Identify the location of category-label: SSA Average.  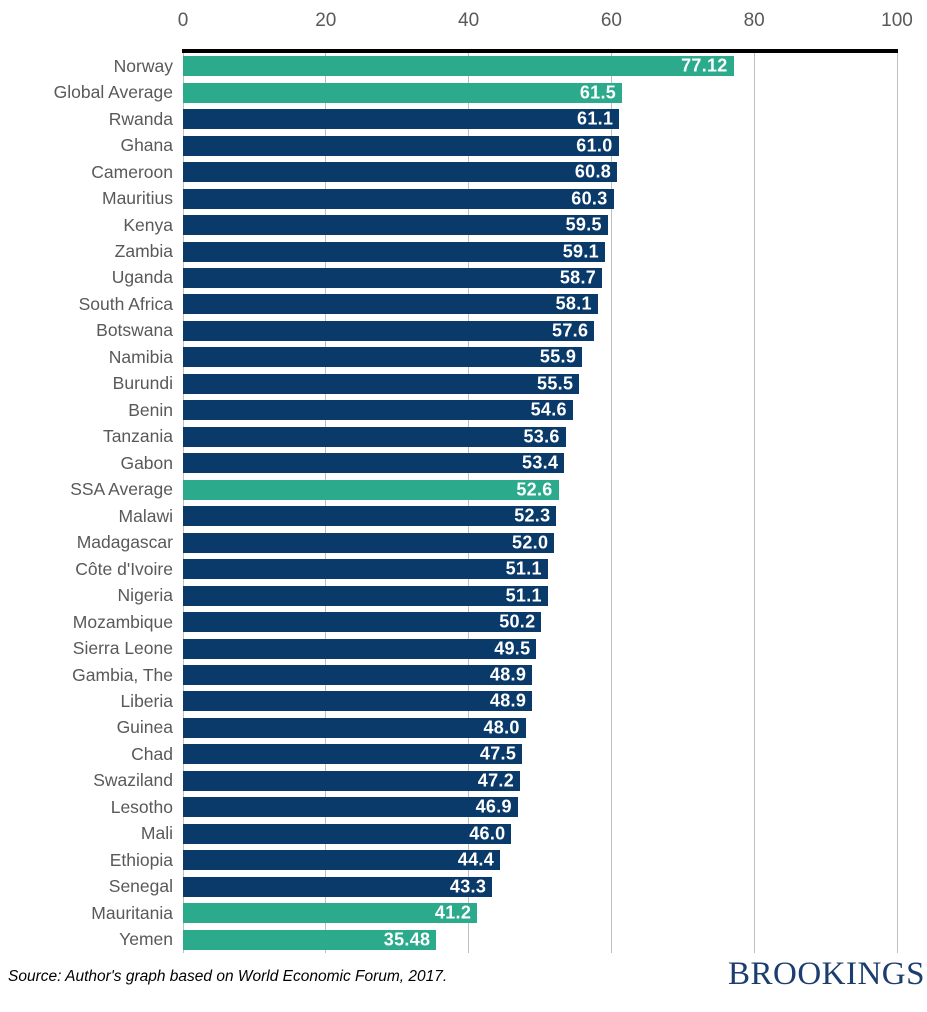
(121, 489).